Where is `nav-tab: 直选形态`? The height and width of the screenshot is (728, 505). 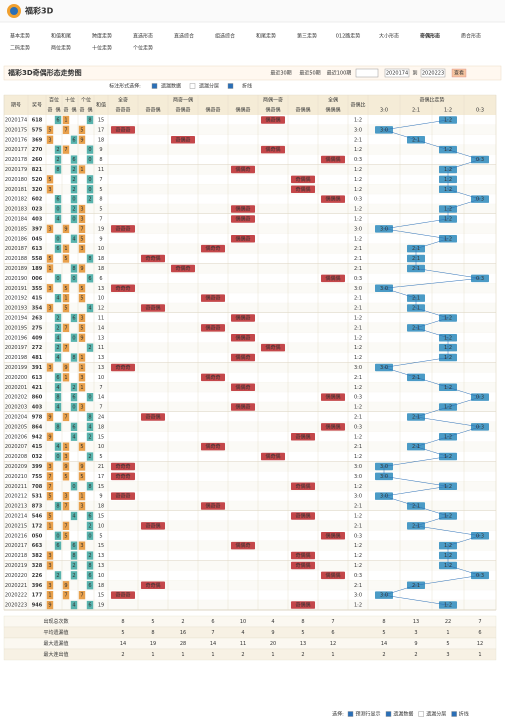
nav-tab: 直选形态 is located at coordinates (143, 36).